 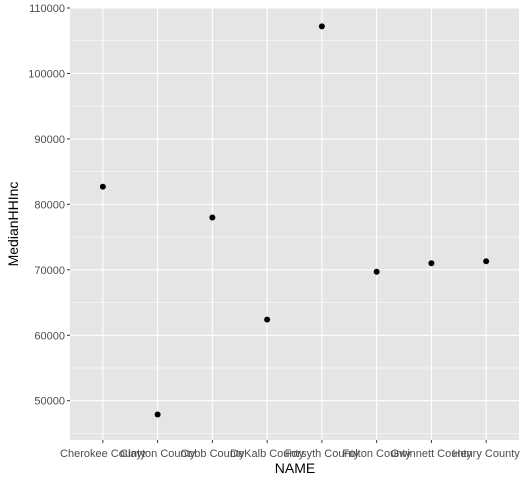 What do you see at coordinates (49, 271) in the screenshot?
I see `y-tick-label: 70000` at bounding box center [49, 271].